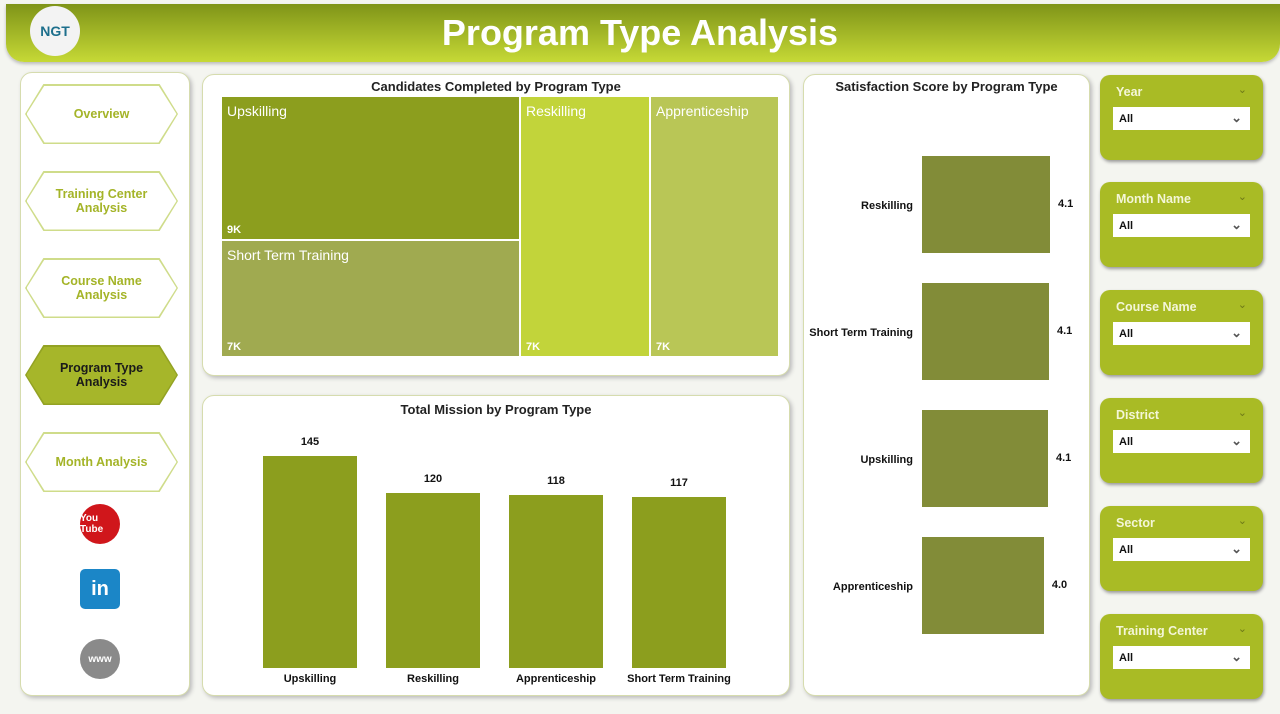 Image resolution: width=1280 pixels, height=714 pixels. I want to click on slicer-year: Year ⌄ All ⌄, so click(1181, 117).